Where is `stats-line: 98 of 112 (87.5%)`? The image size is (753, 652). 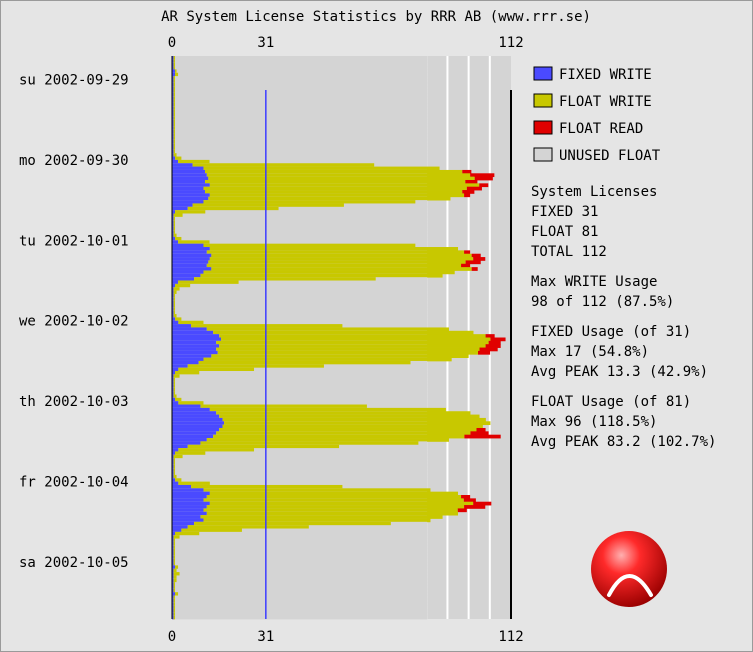 stats-line: 98 of 112 (87.5%) is located at coordinates (602, 302).